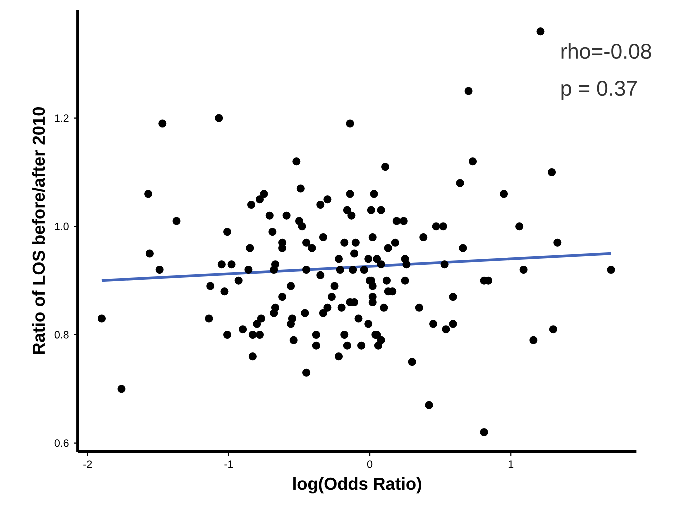 Image resolution: width=683 pixels, height=512 pixels. I want to click on y-tick-label: 1.0, so click(62, 226).